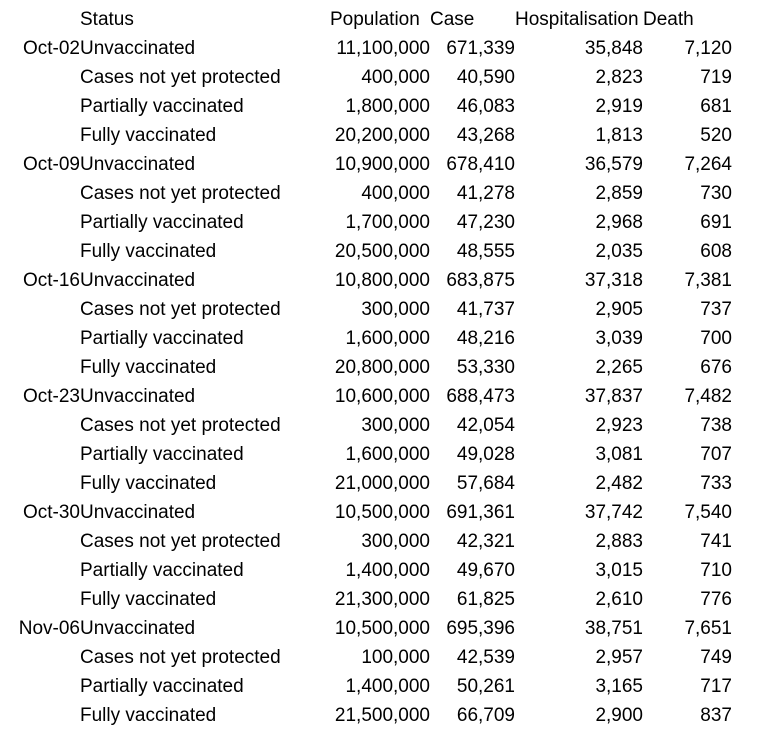 The width and height of the screenshot is (768, 733). I want to click on hospitalisation-cell: 2,957, so click(619, 657).